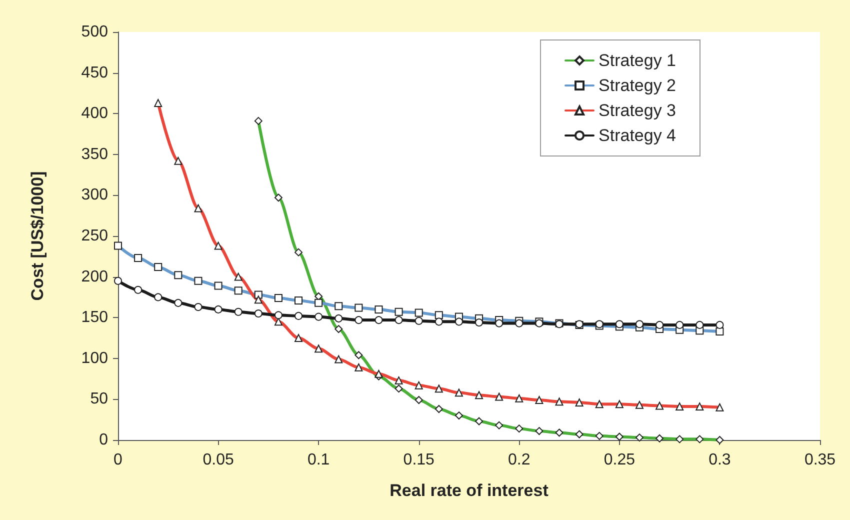  What do you see at coordinates (37, 236) in the screenshot?
I see `y-axis-title: Cost [US$/1000]` at bounding box center [37, 236].